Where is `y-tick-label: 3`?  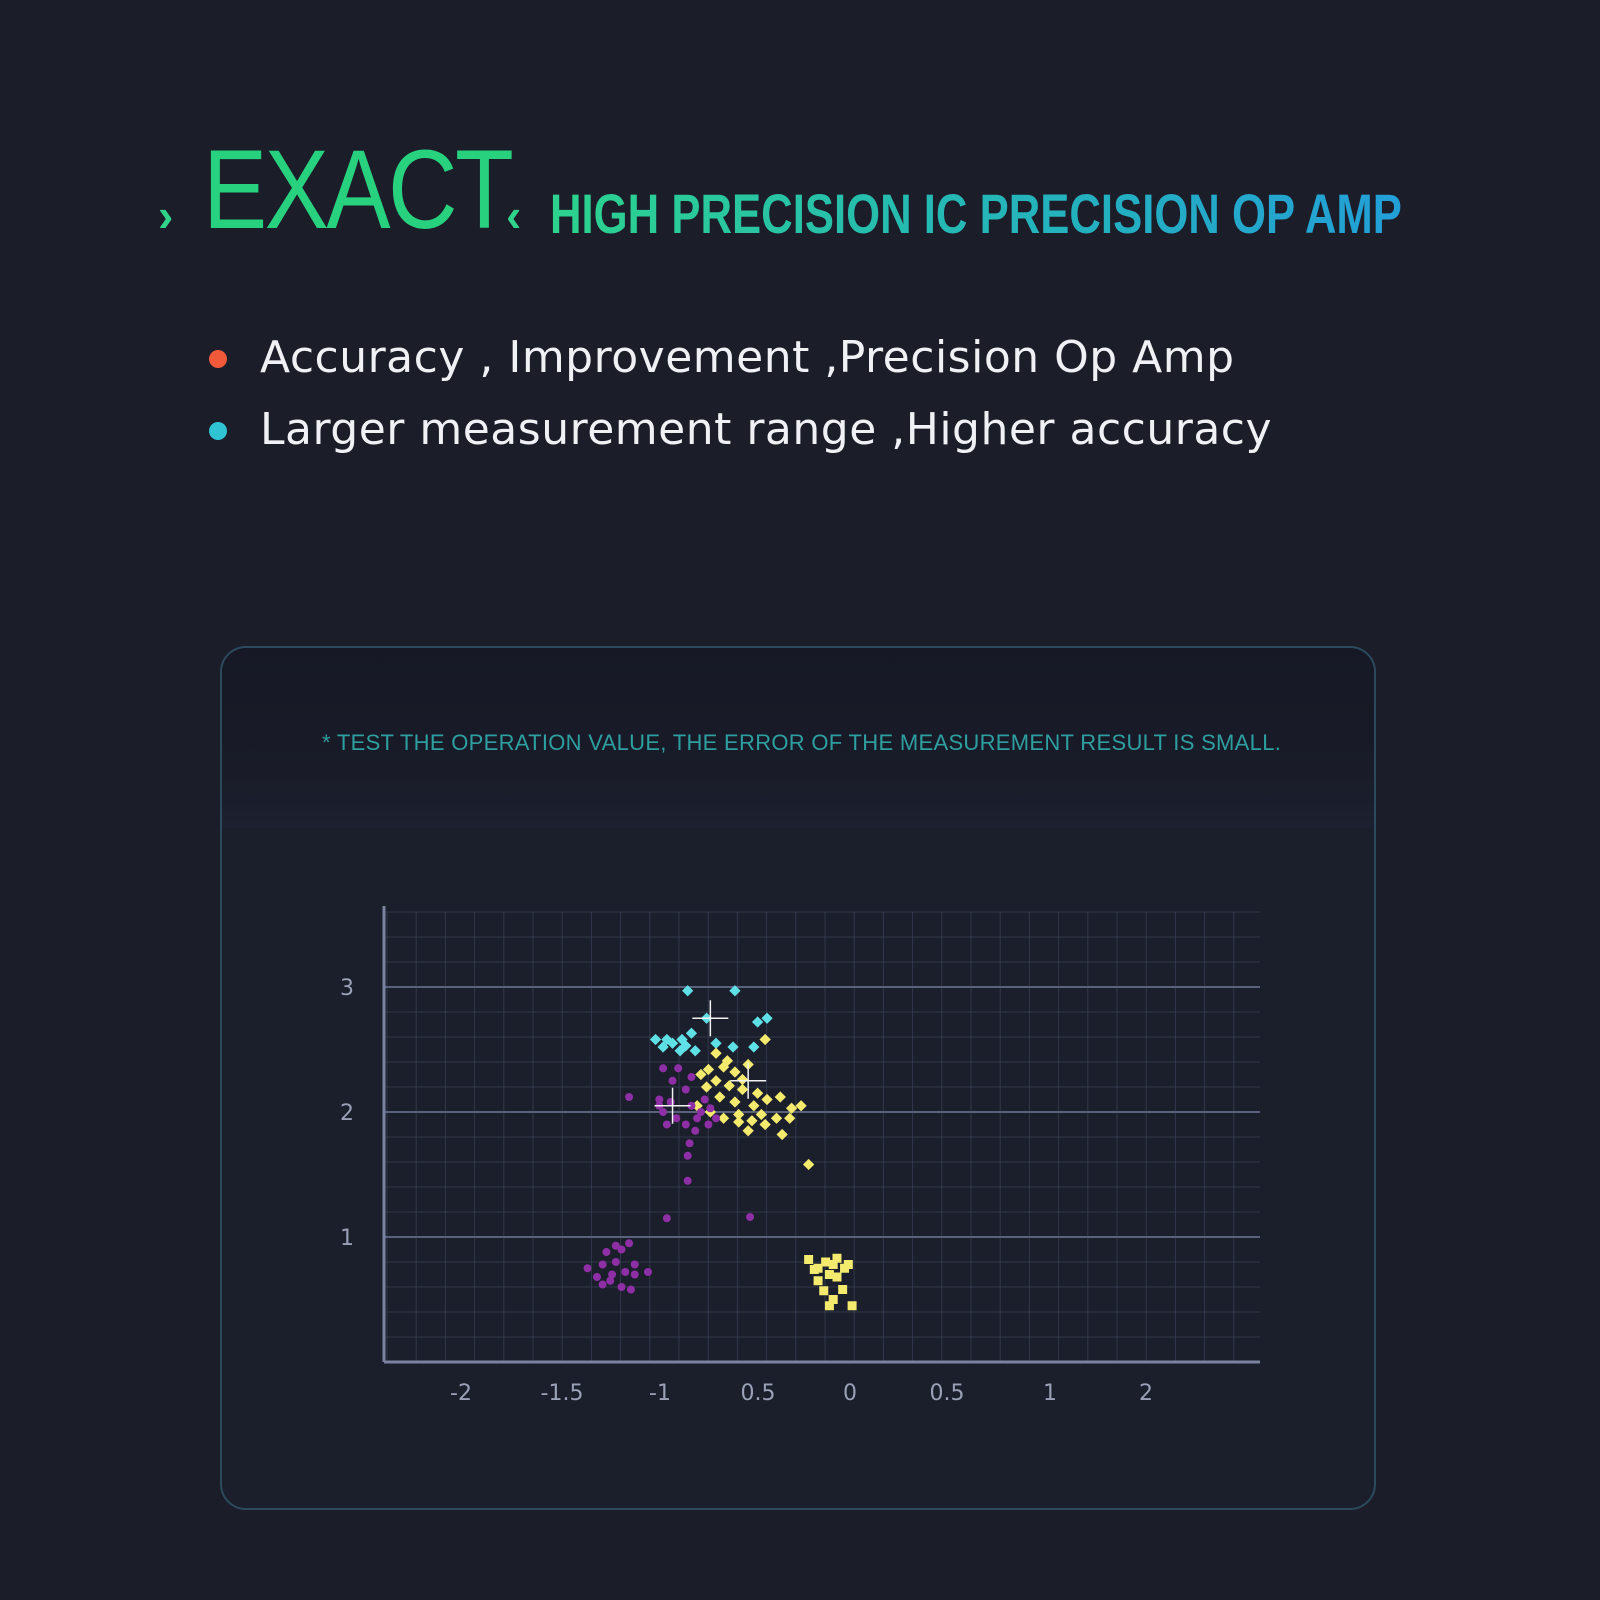
y-tick-label: 3 is located at coordinates (347, 988).